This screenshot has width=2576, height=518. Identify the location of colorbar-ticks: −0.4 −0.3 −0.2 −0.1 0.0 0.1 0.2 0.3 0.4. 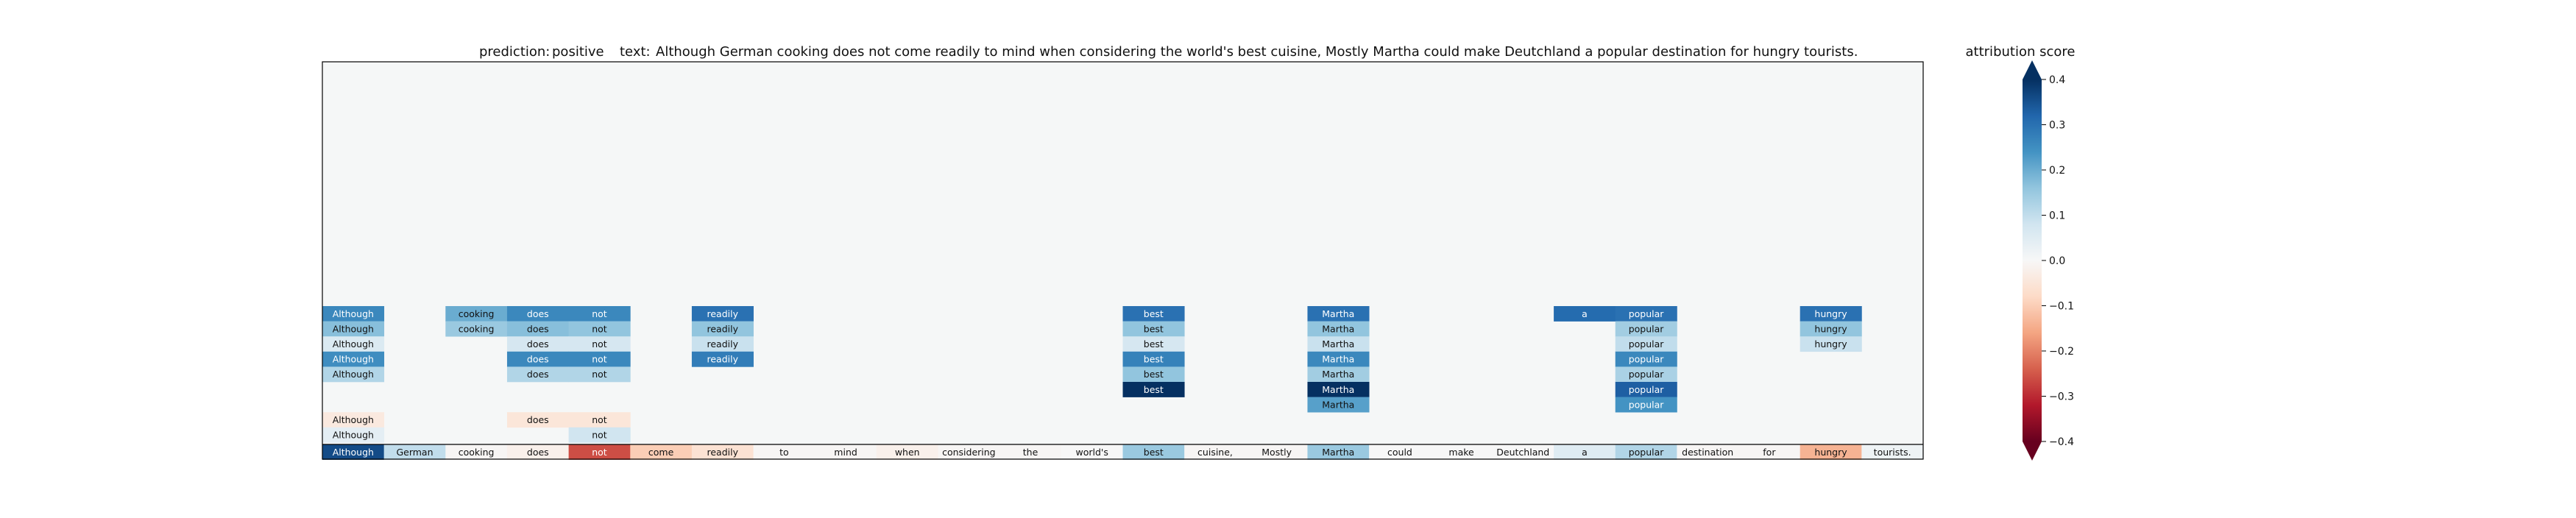
(2058, 261).